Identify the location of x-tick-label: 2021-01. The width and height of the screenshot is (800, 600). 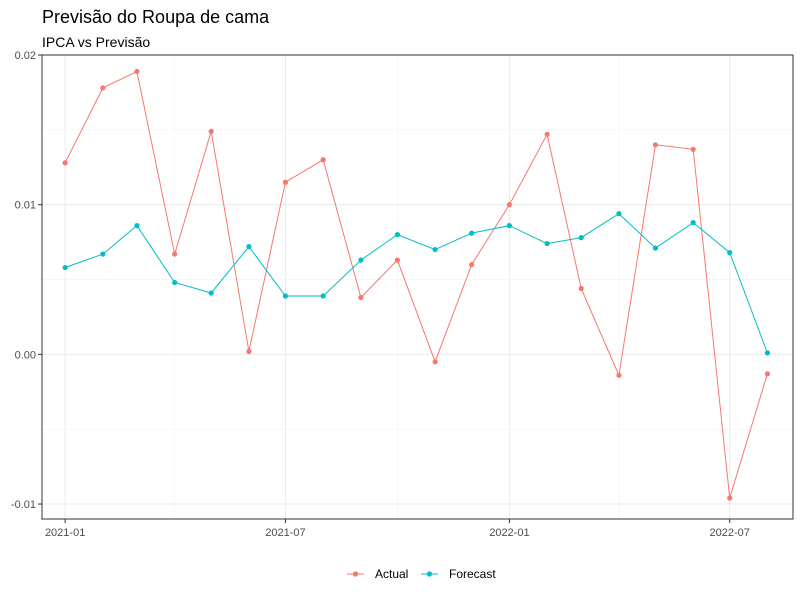
(65, 533).